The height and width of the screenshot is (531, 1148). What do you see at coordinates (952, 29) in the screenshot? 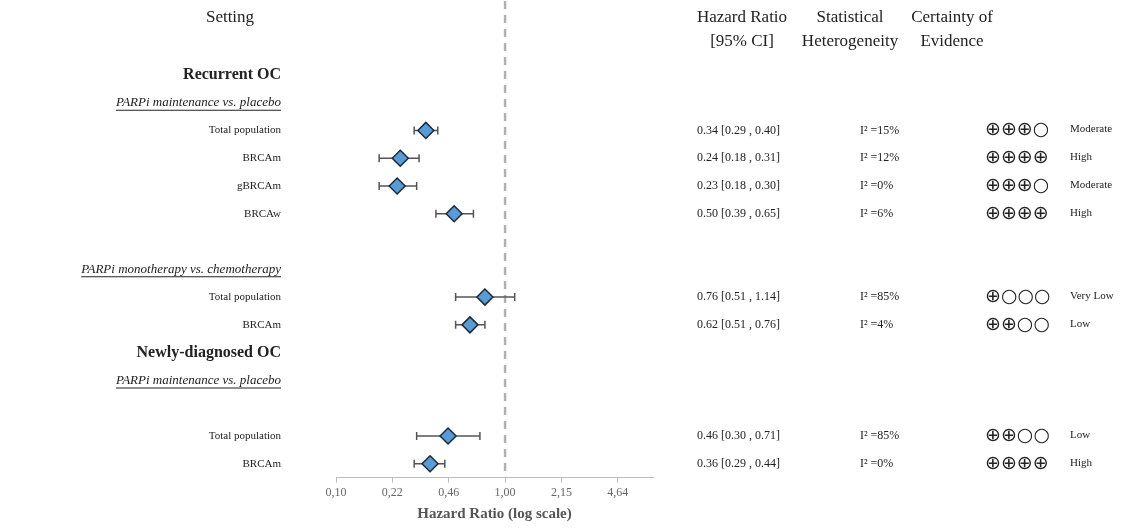
I see `text: Certainty of Evidence` at bounding box center [952, 29].